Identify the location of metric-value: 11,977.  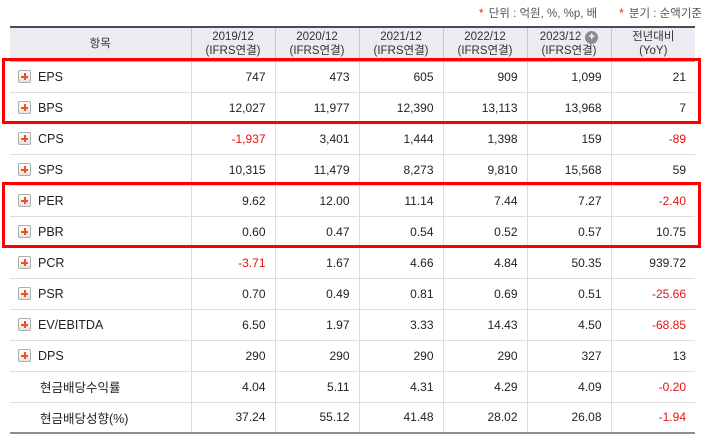
(316, 107).